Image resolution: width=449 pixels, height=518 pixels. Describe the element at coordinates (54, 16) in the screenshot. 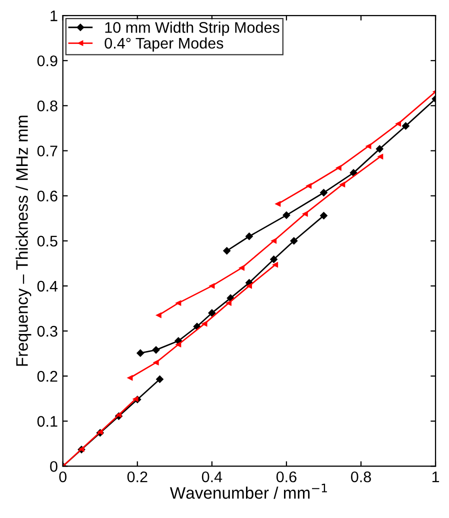

I see `y-tick-label: 1` at that location.